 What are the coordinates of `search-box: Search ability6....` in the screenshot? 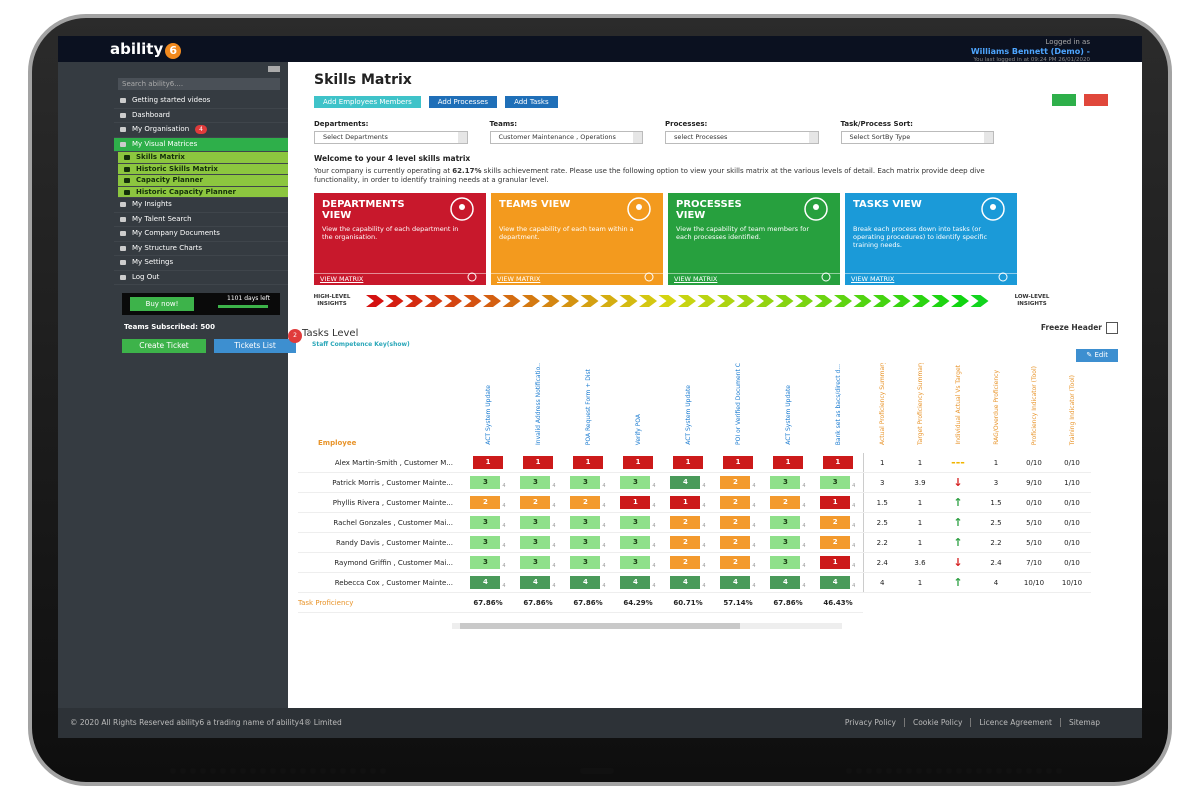 It's located at (199, 84).